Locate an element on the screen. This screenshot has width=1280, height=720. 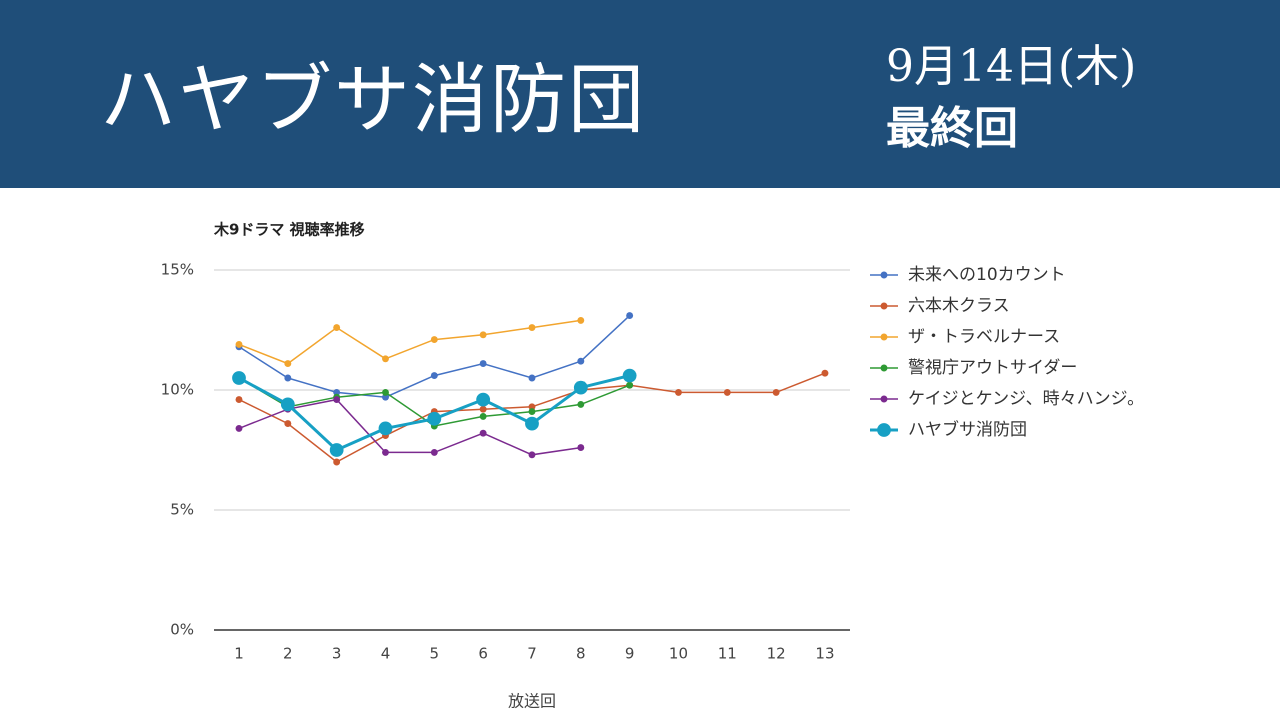
x-tick-label: 9 is located at coordinates (630, 654).